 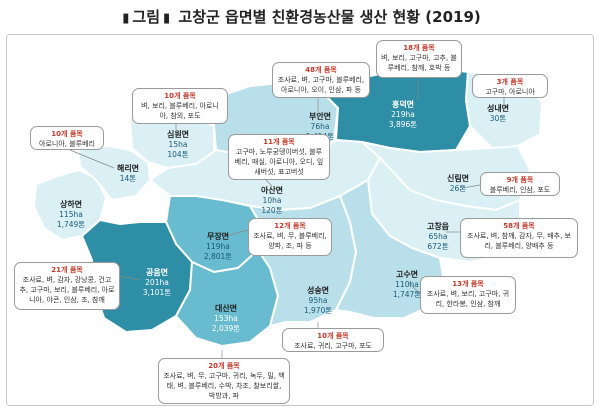 I want to click on region-label-simwon: 심원면 15ha 104톤, so click(x=178, y=144).